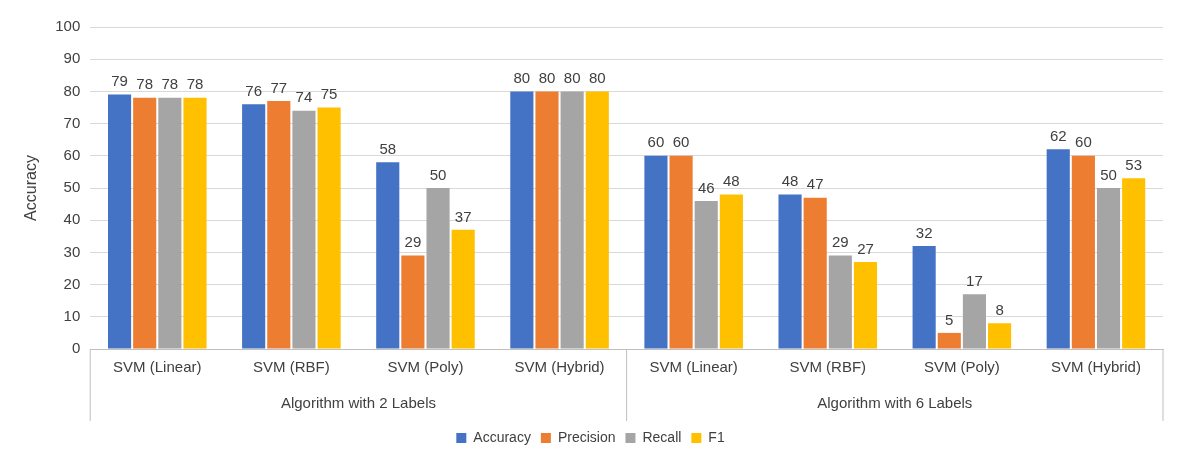 The image size is (1191, 468). Describe the element at coordinates (72, 154) in the screenshot. I see `y-tick-label: 60` at that location.